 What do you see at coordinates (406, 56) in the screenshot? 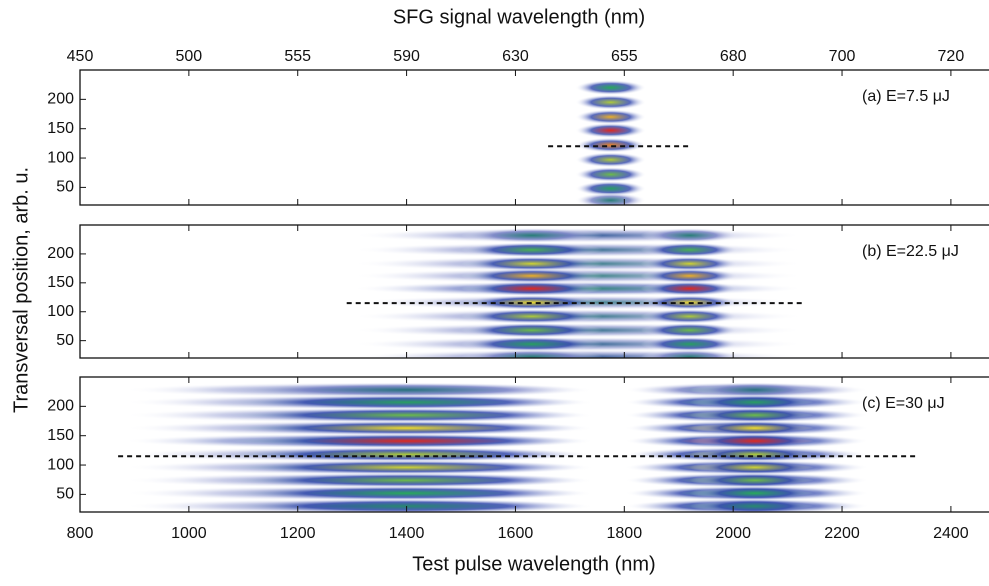
I see `x2-tick-label: 590` at bounding box center [406, 56].